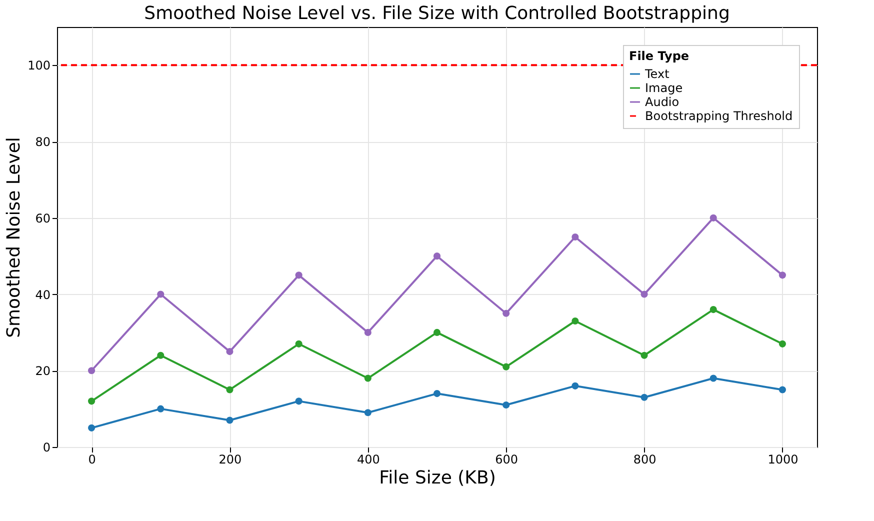  Describe the element at coordinates (42, 371) in the screenshot. I see `y-tick-label: 20` at that location.